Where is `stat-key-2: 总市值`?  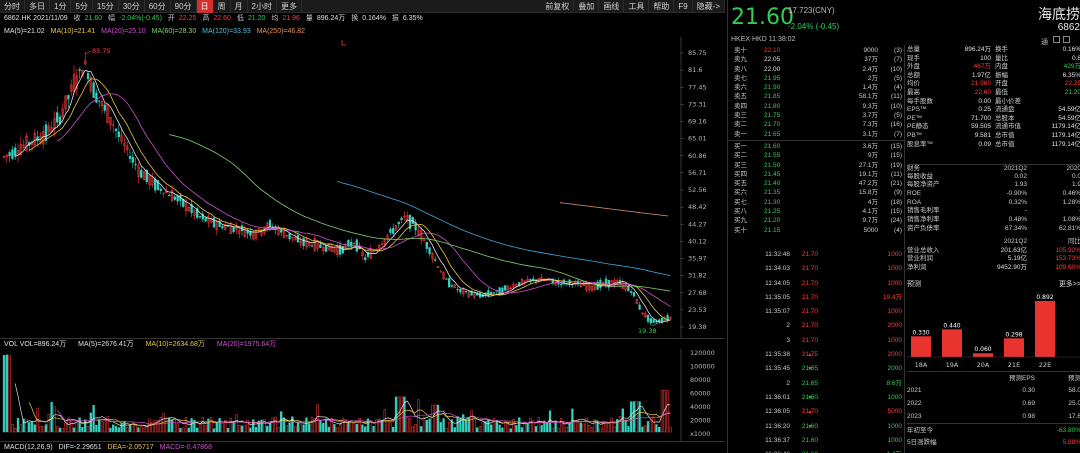 stat-key-2: 总市值 is located at coordinates (1005, 135).